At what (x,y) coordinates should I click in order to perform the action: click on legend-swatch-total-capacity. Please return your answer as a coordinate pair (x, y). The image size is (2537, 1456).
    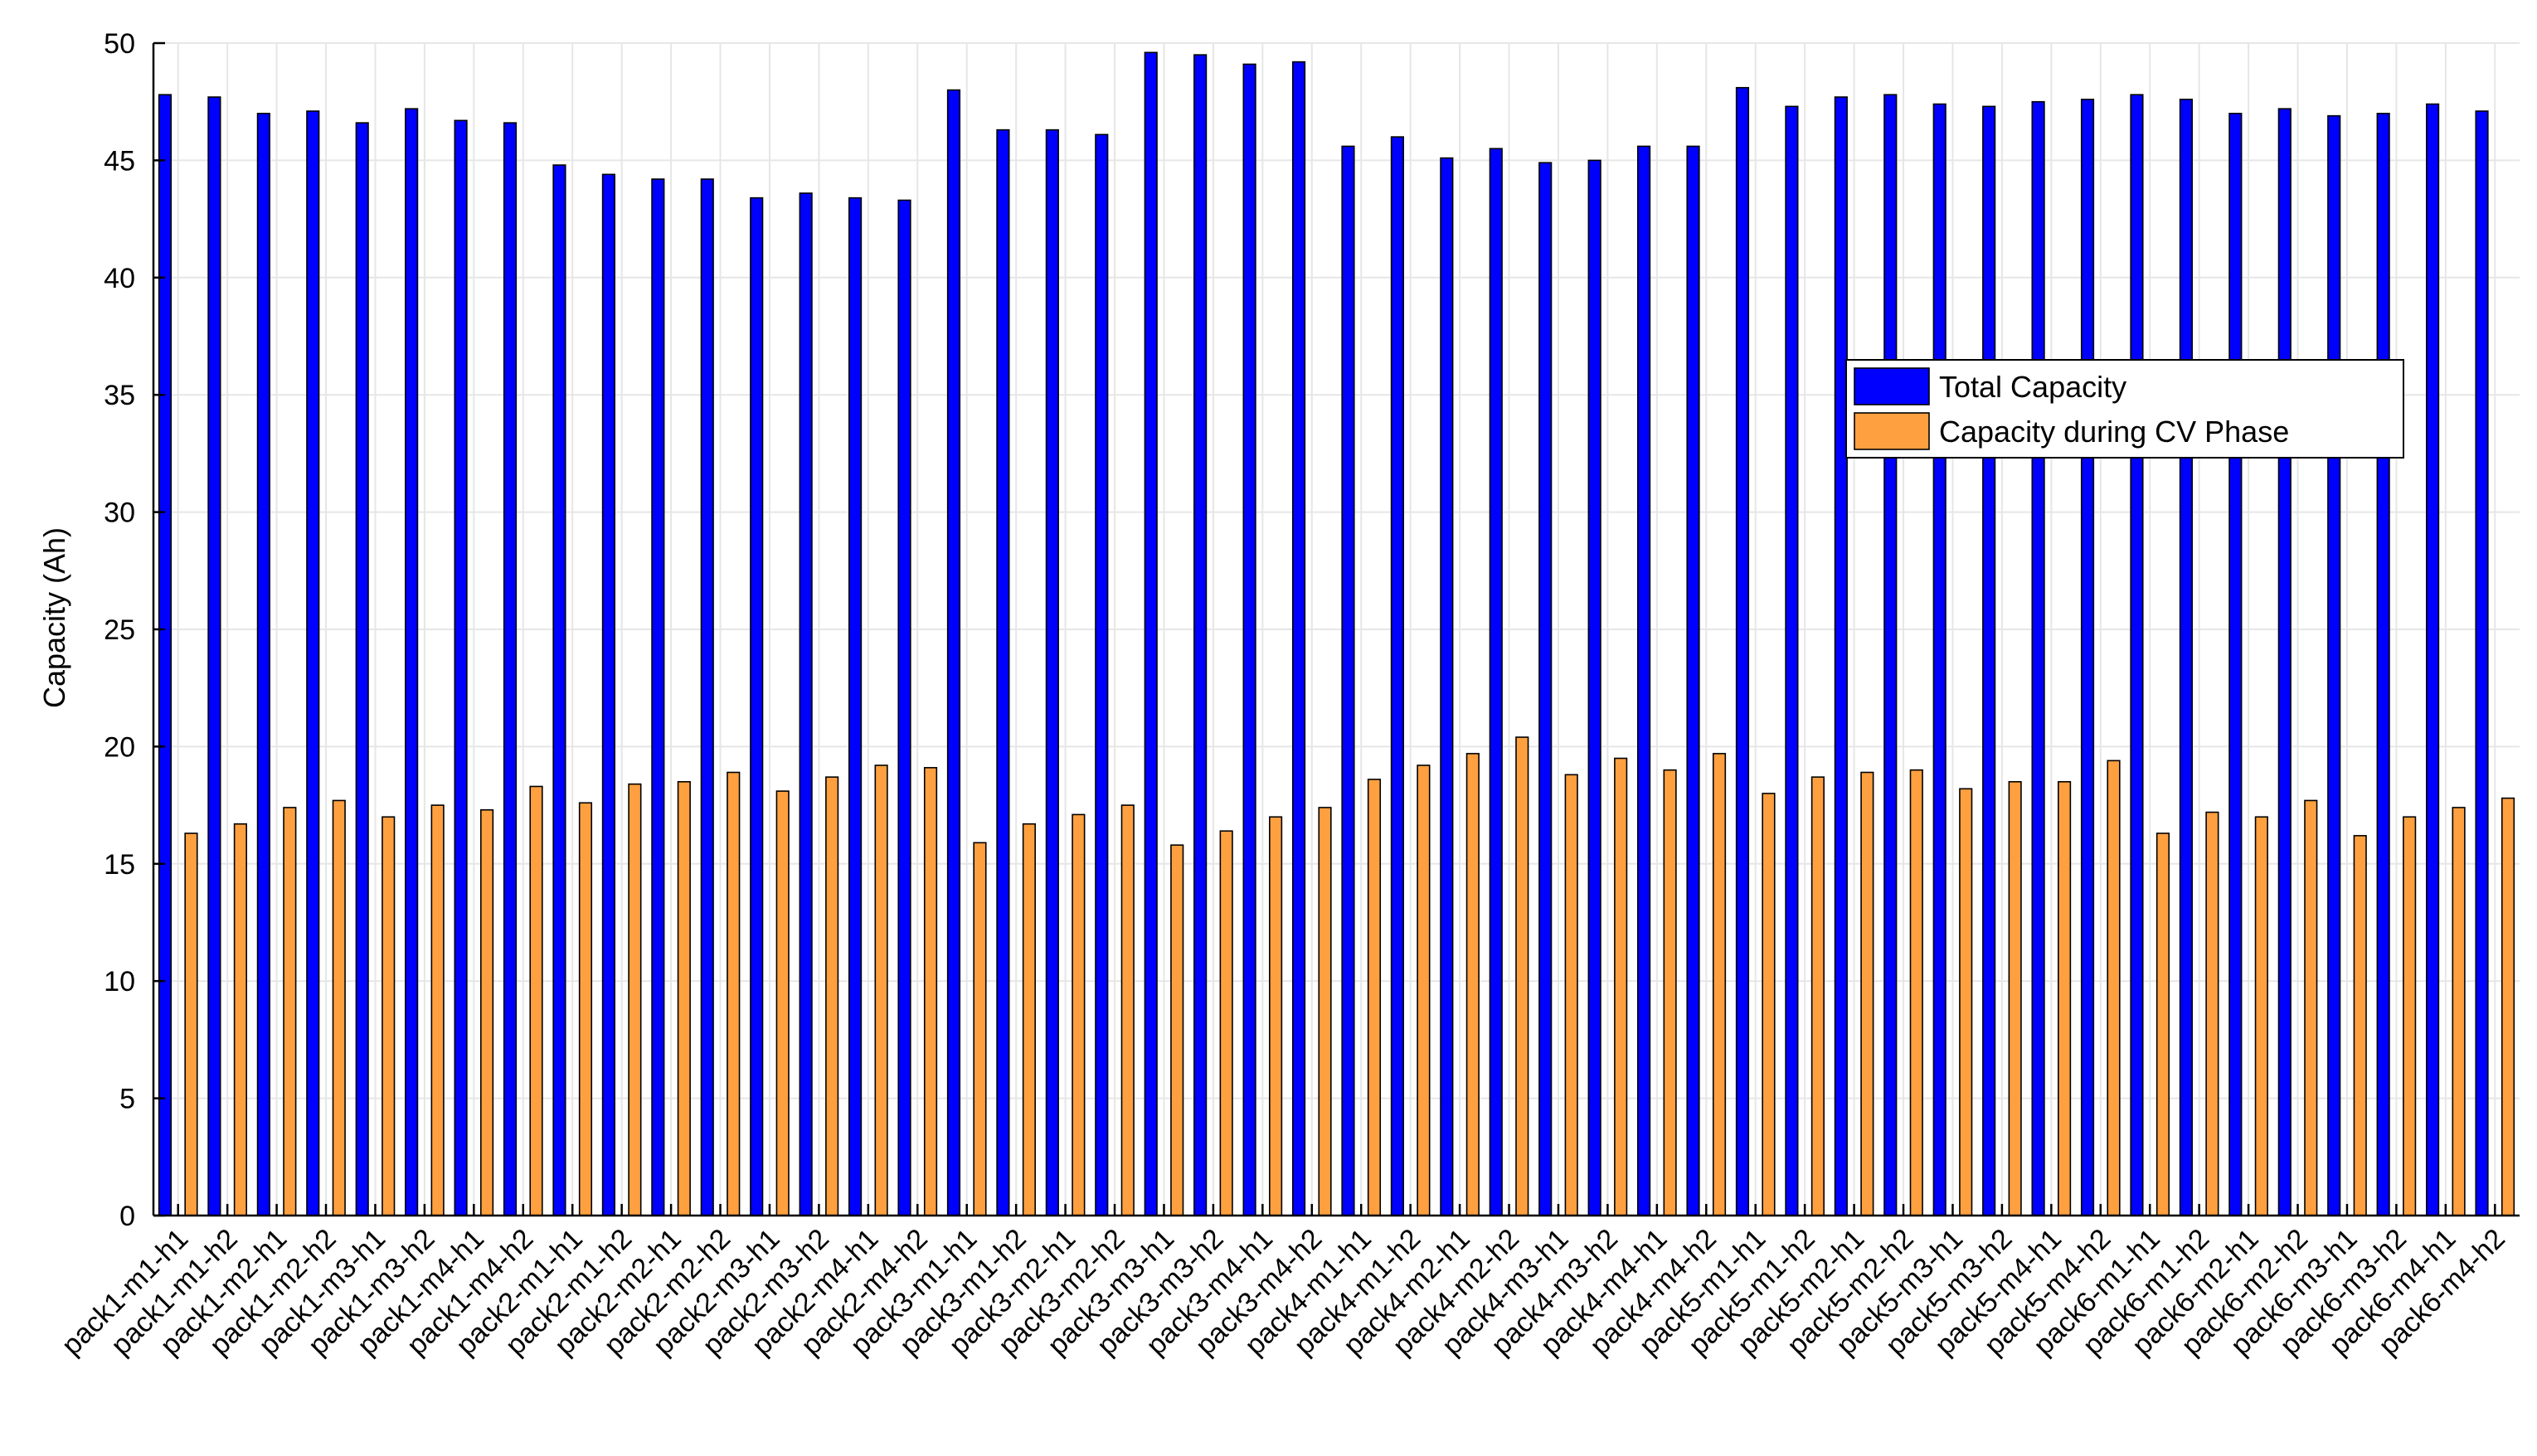
    Looking at the image, I should click on (1892, 386).